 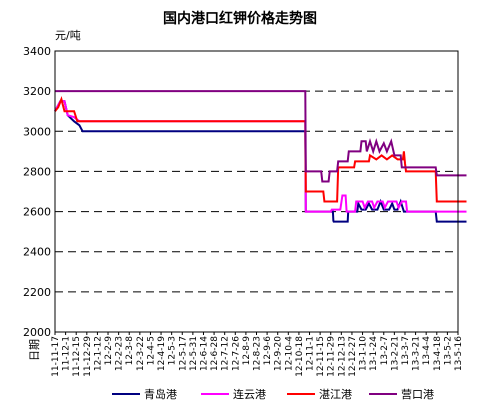 I want to click on x-tick-label: 13-5-16, so click(x=459, y=353).